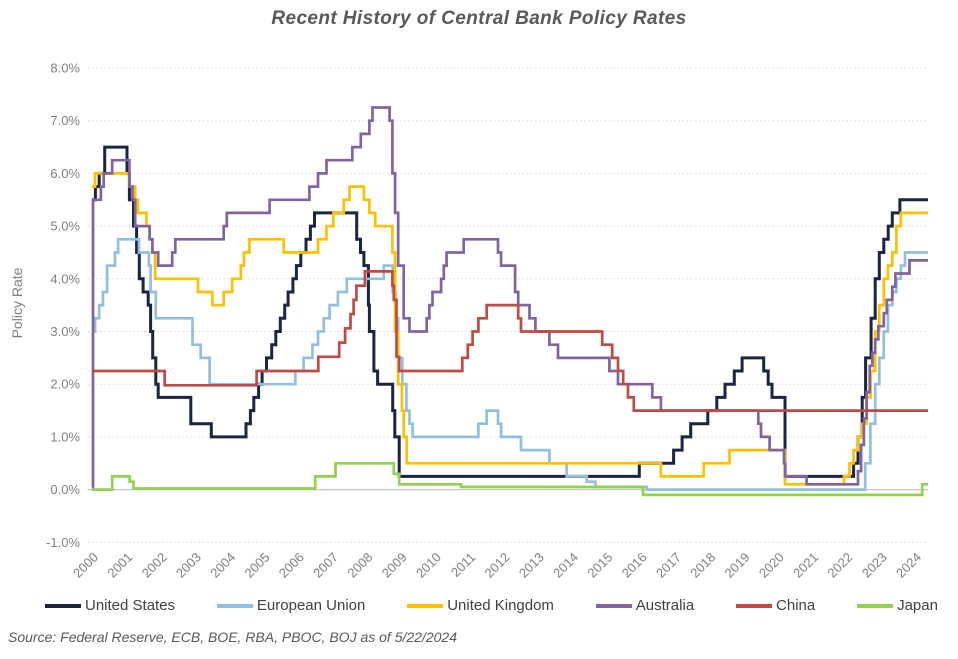 This screenshot has height=659, width=958. Describe the element at coordinates (428, 565) in the screenshot. I see `x-tick-label: 2010` at that location.